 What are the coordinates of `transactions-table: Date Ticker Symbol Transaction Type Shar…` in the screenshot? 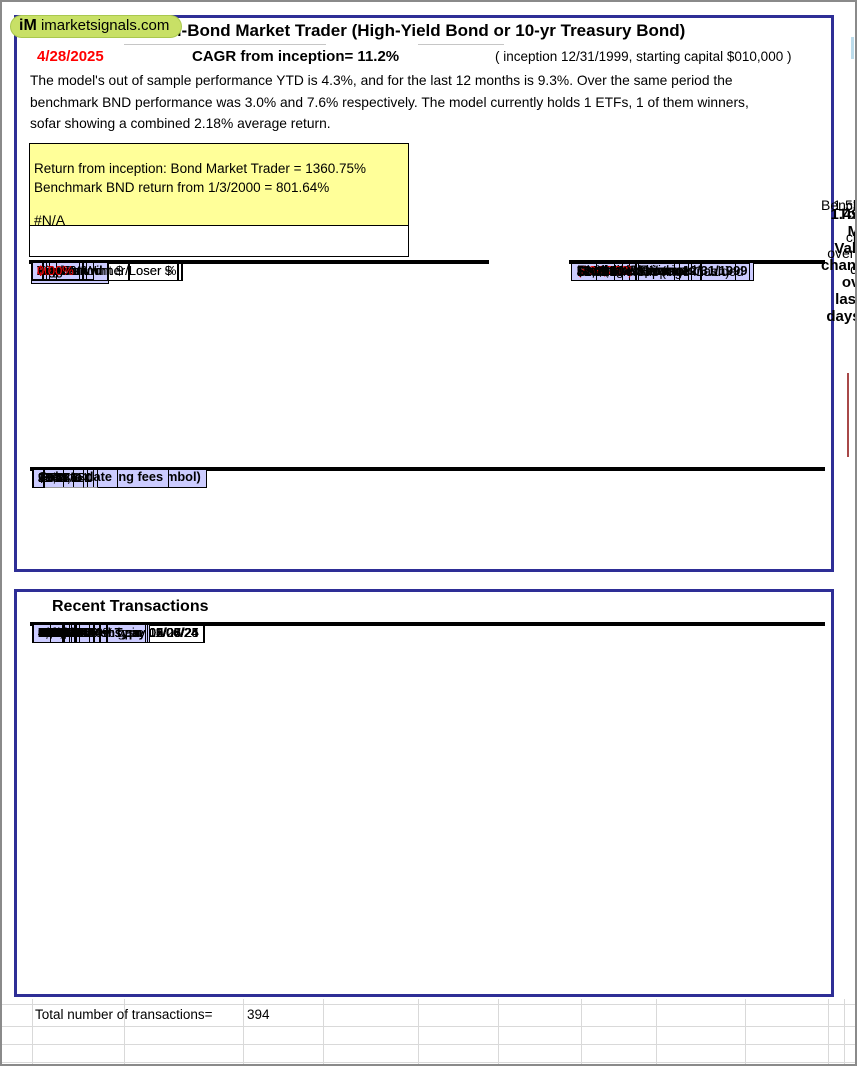 It's located at (427, 632).